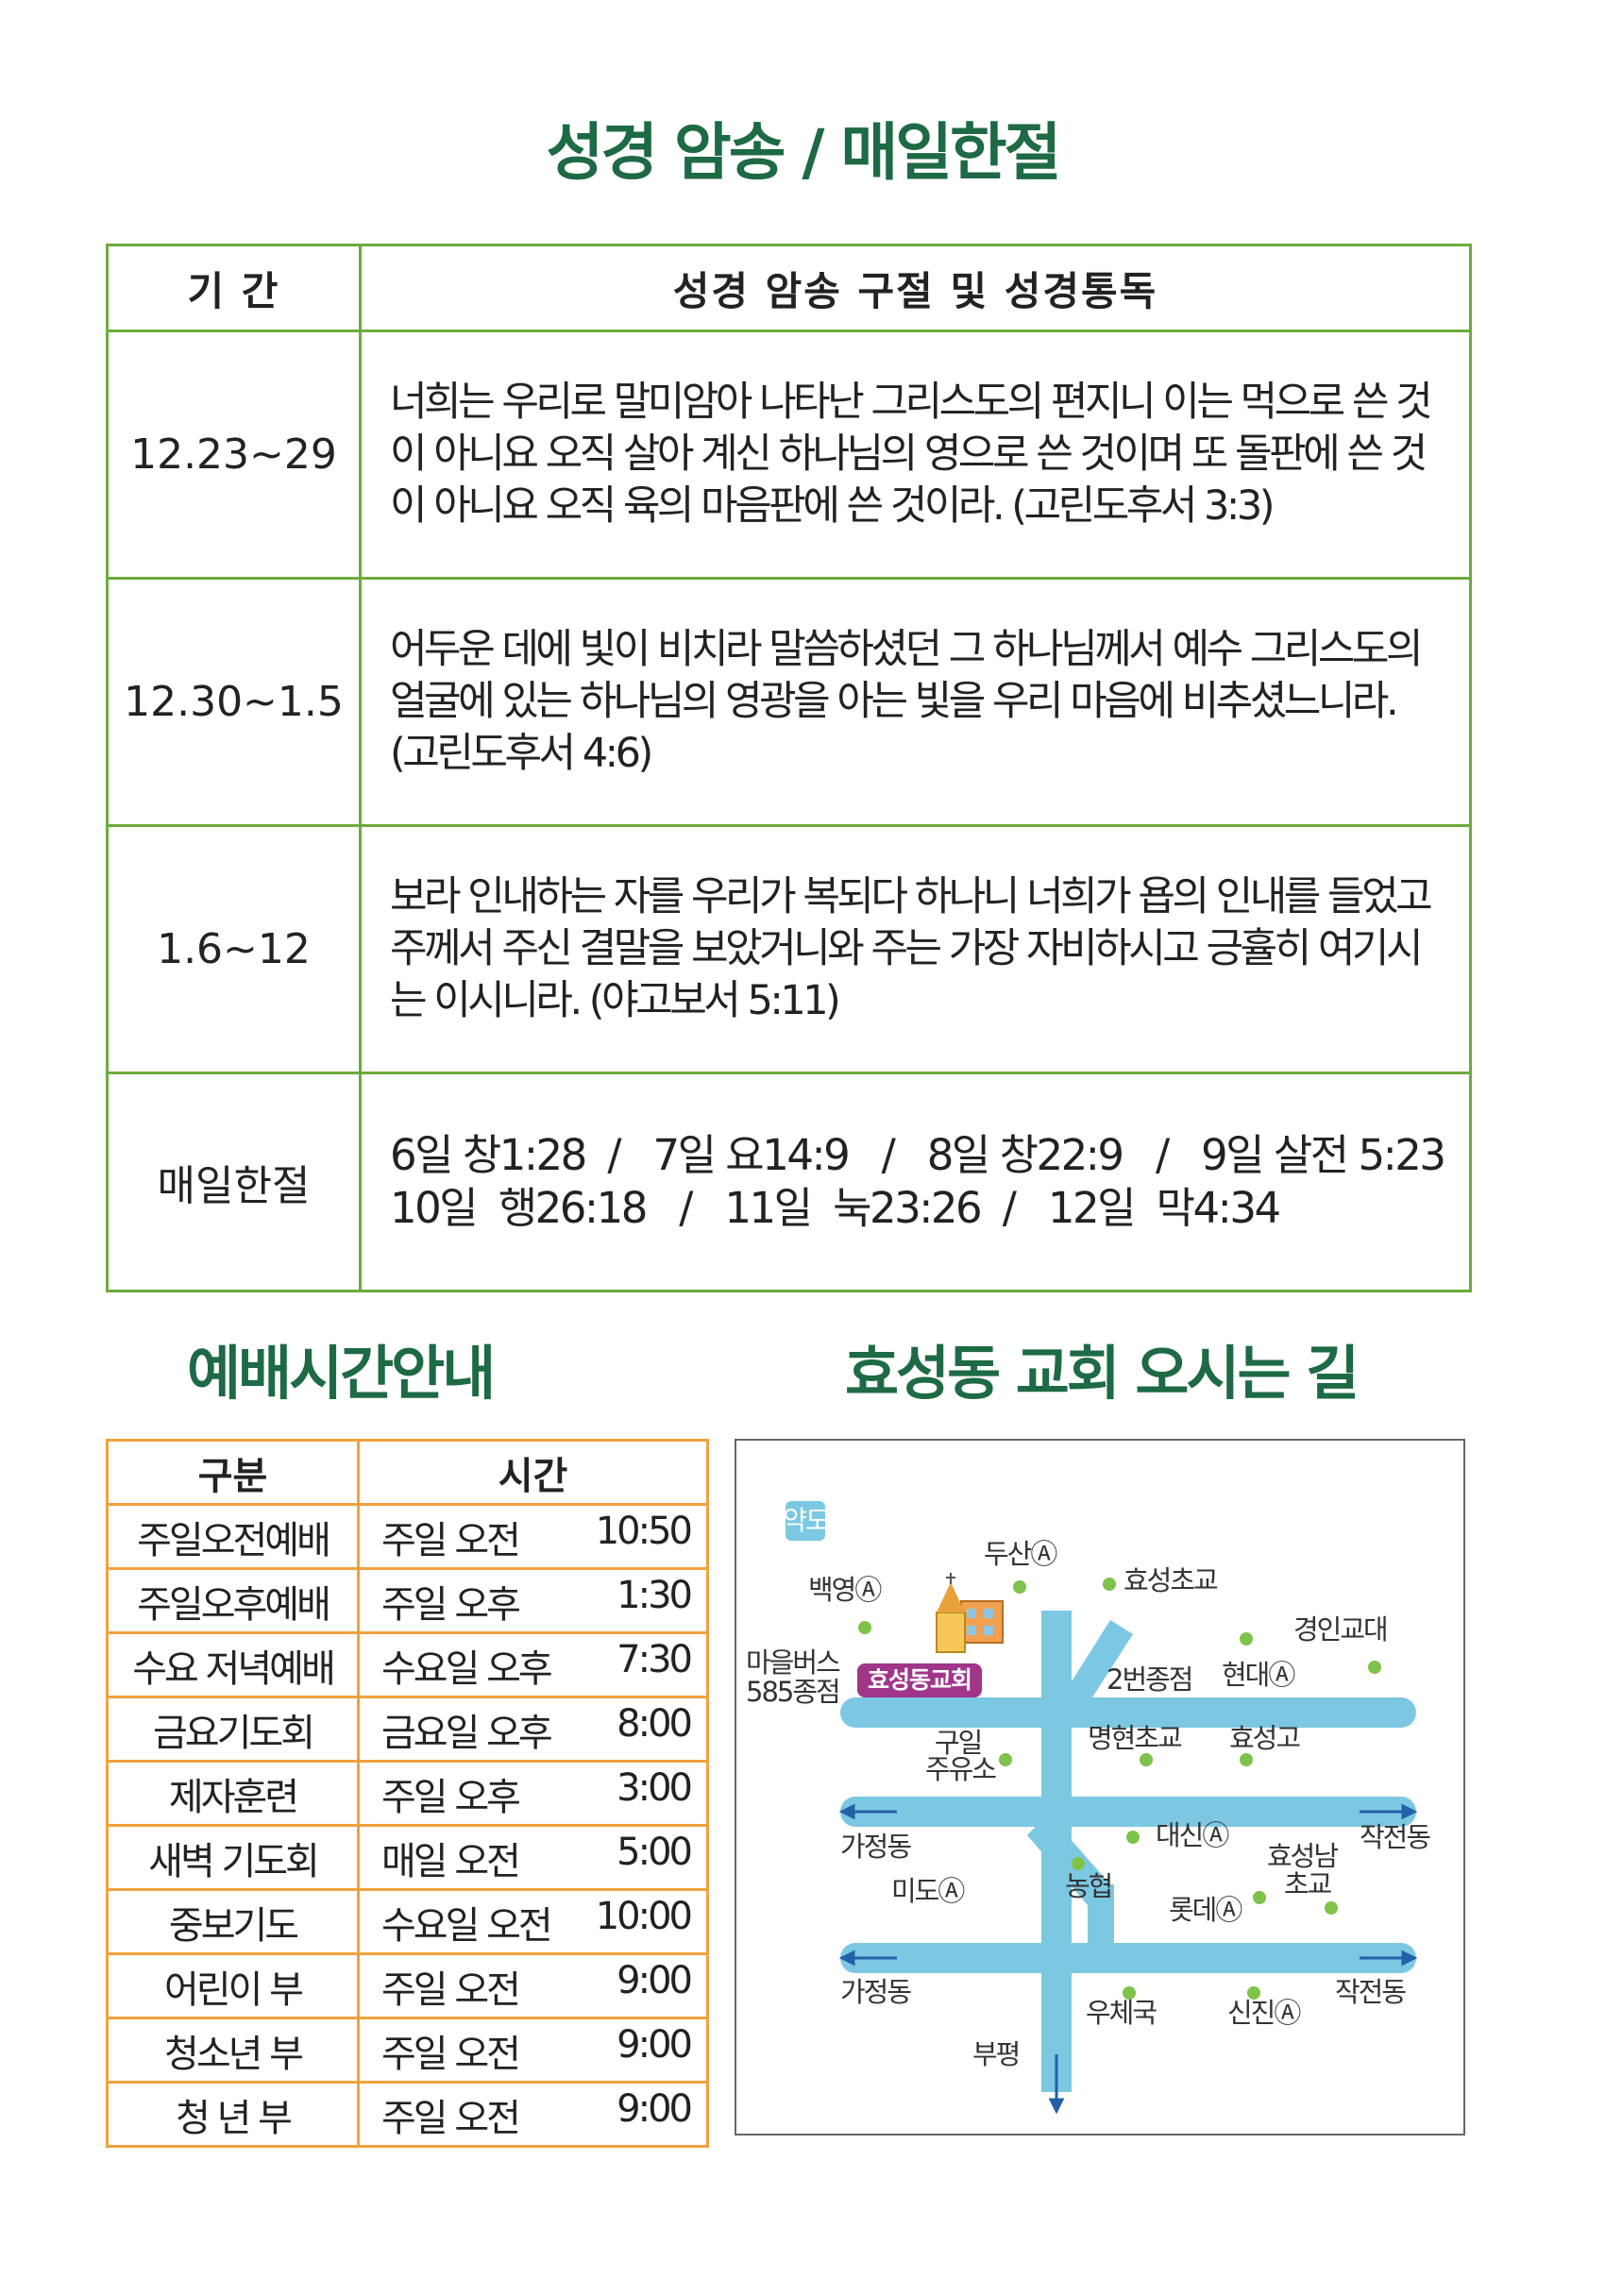 This screenshot has height=2296, width=1605. What do you see at coordinates (655, 1595) in the screenshot?
I see `service-clock: 1:30` at bounding box center [655, 1595].